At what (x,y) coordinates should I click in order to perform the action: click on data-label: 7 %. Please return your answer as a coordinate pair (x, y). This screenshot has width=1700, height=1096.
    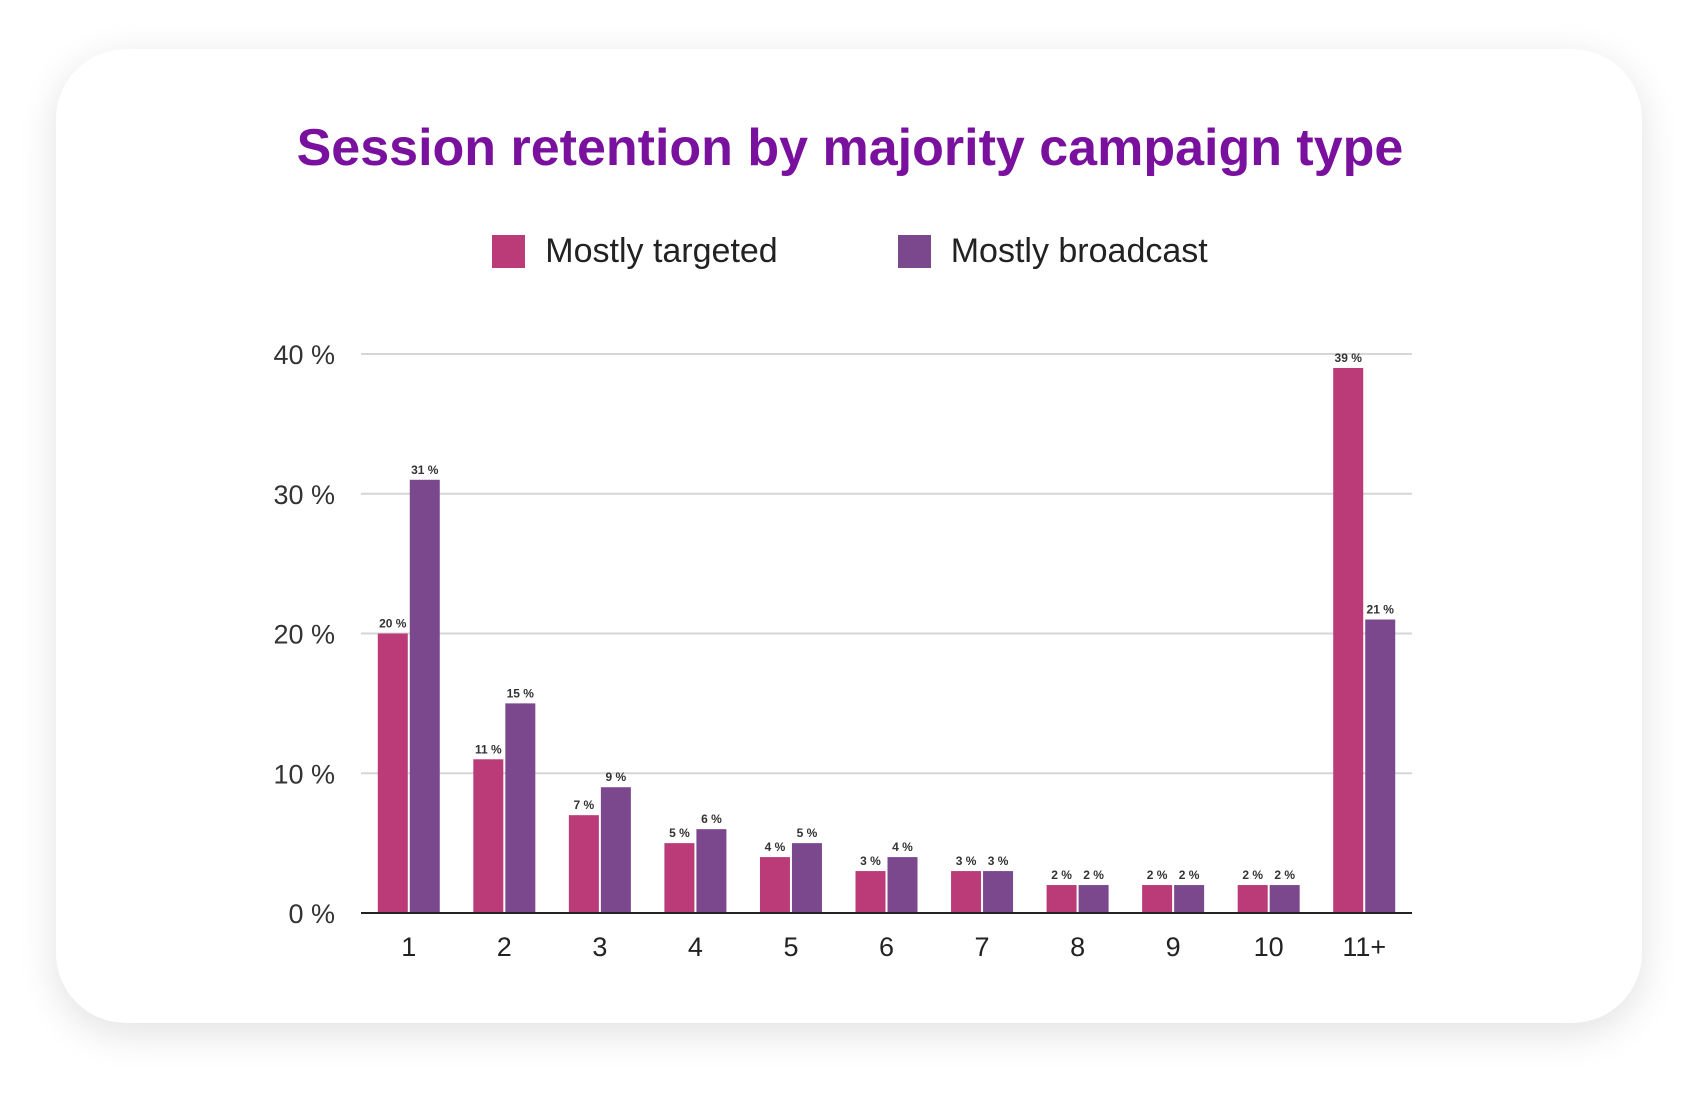
    Looking at the image, I should click on (584, 805).